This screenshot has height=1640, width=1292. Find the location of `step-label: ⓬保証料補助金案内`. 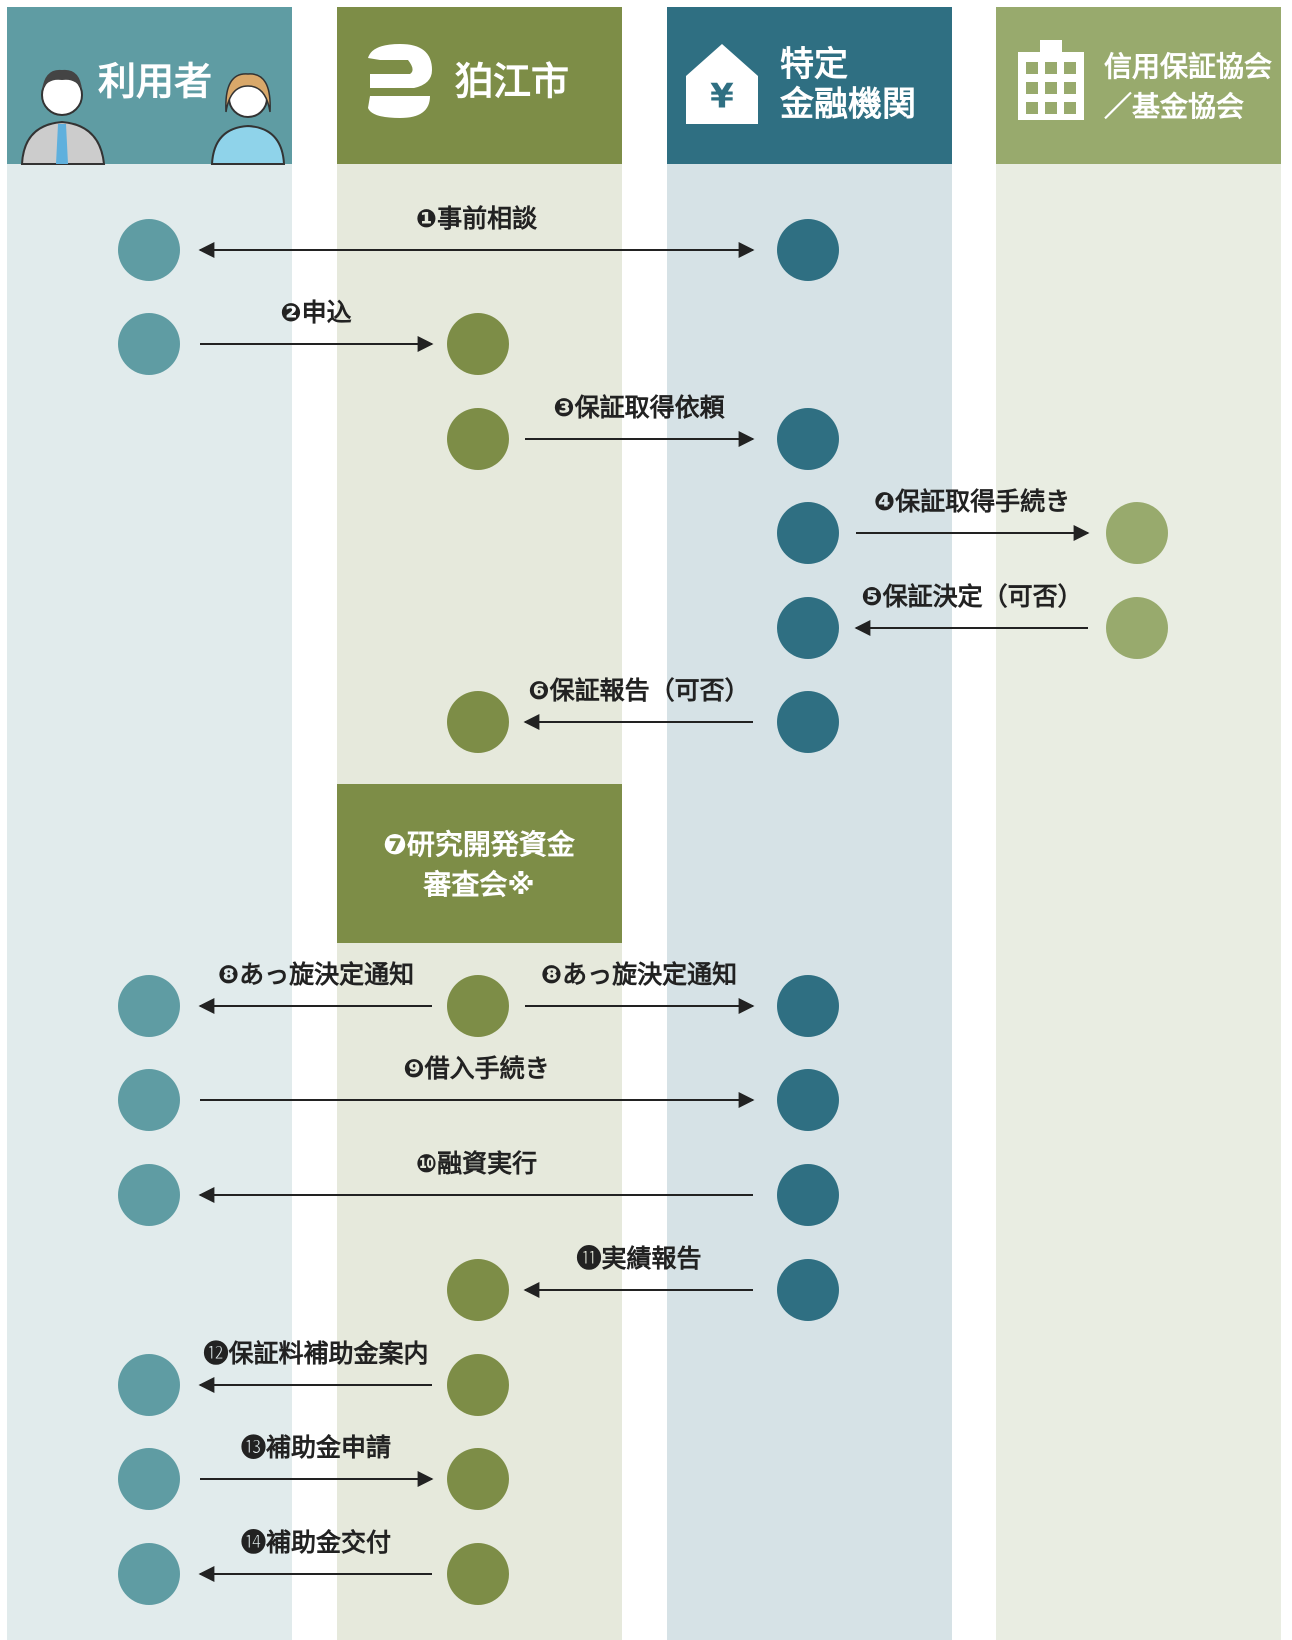

step-label: ⓬保証料補助金案内 is located at coordinates (315, 1353).